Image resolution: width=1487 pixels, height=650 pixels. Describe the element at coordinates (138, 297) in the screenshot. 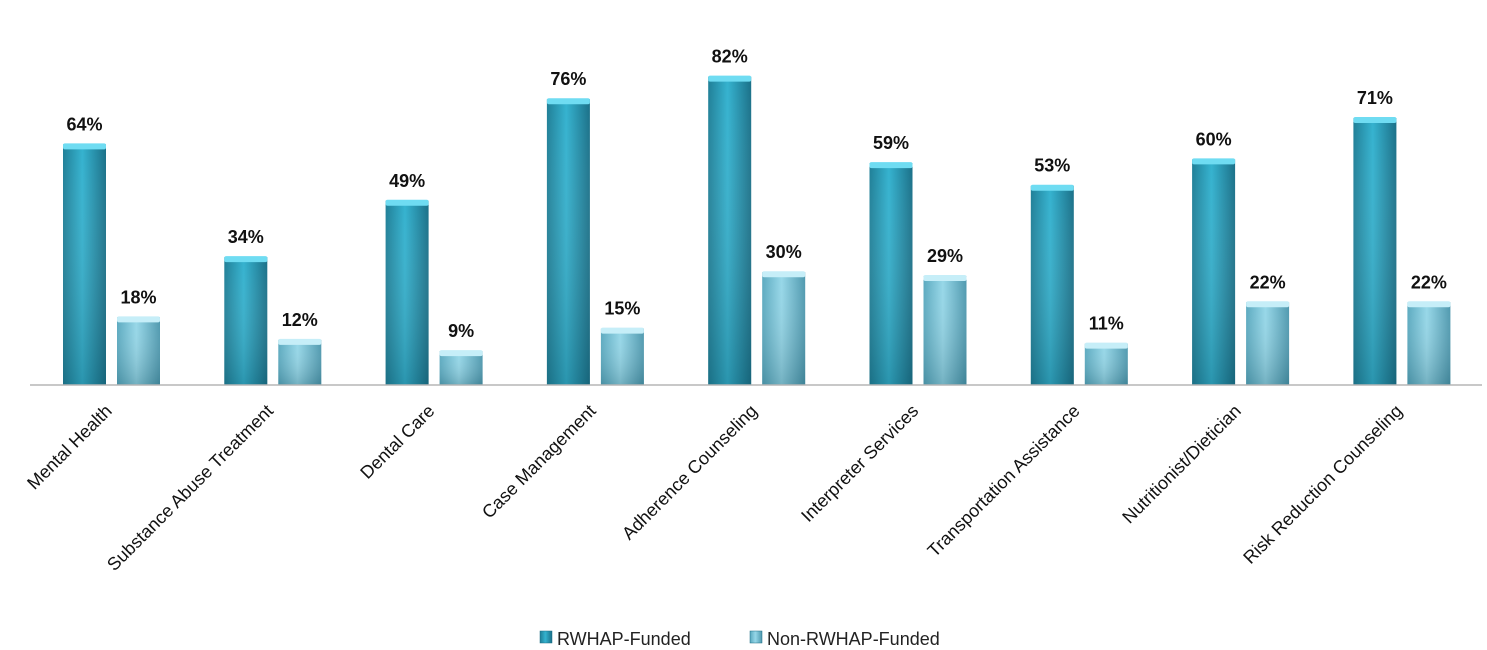

I see `data-label: 18%` at that location.